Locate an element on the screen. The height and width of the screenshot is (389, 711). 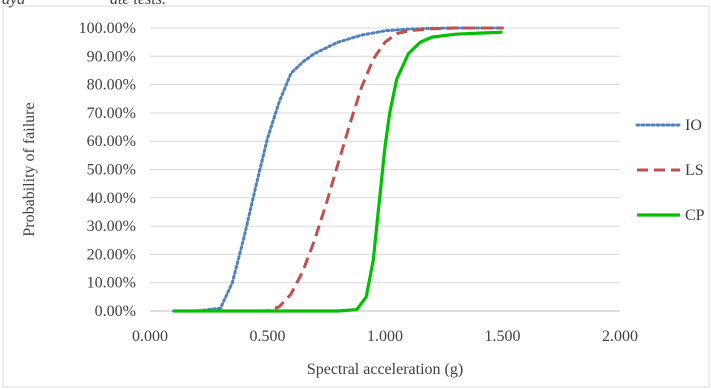
y-axis-label: Probability of failure is located at coordinates (29, 169).